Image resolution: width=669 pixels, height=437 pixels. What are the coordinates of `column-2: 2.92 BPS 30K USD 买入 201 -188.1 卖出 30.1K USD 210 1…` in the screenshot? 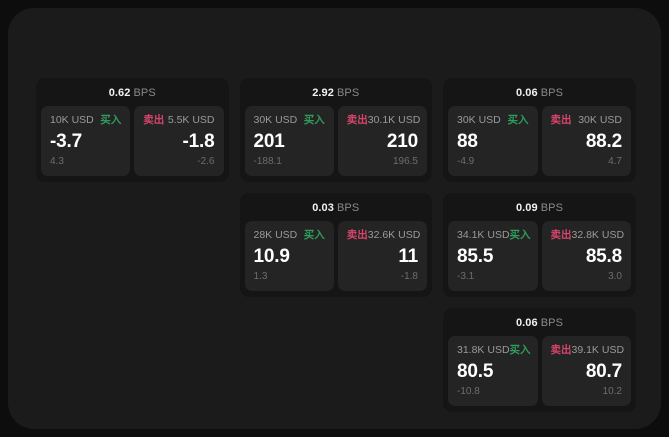 It's located at (335, 187).